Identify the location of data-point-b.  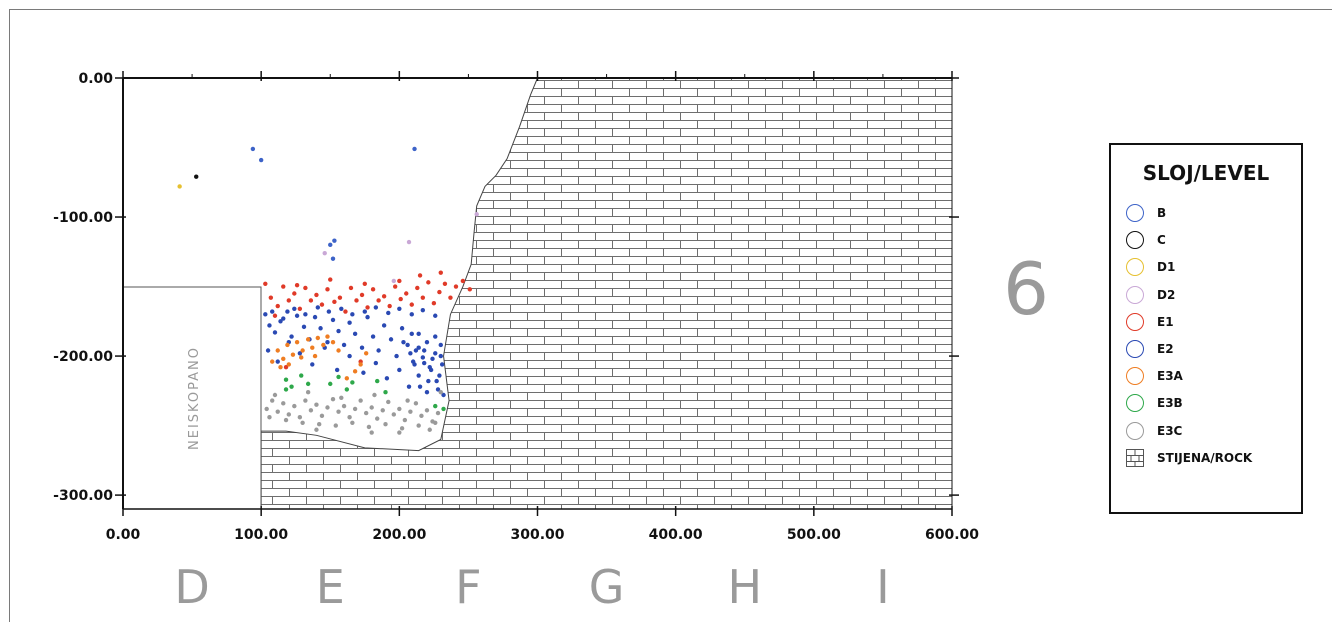
(334, 240).